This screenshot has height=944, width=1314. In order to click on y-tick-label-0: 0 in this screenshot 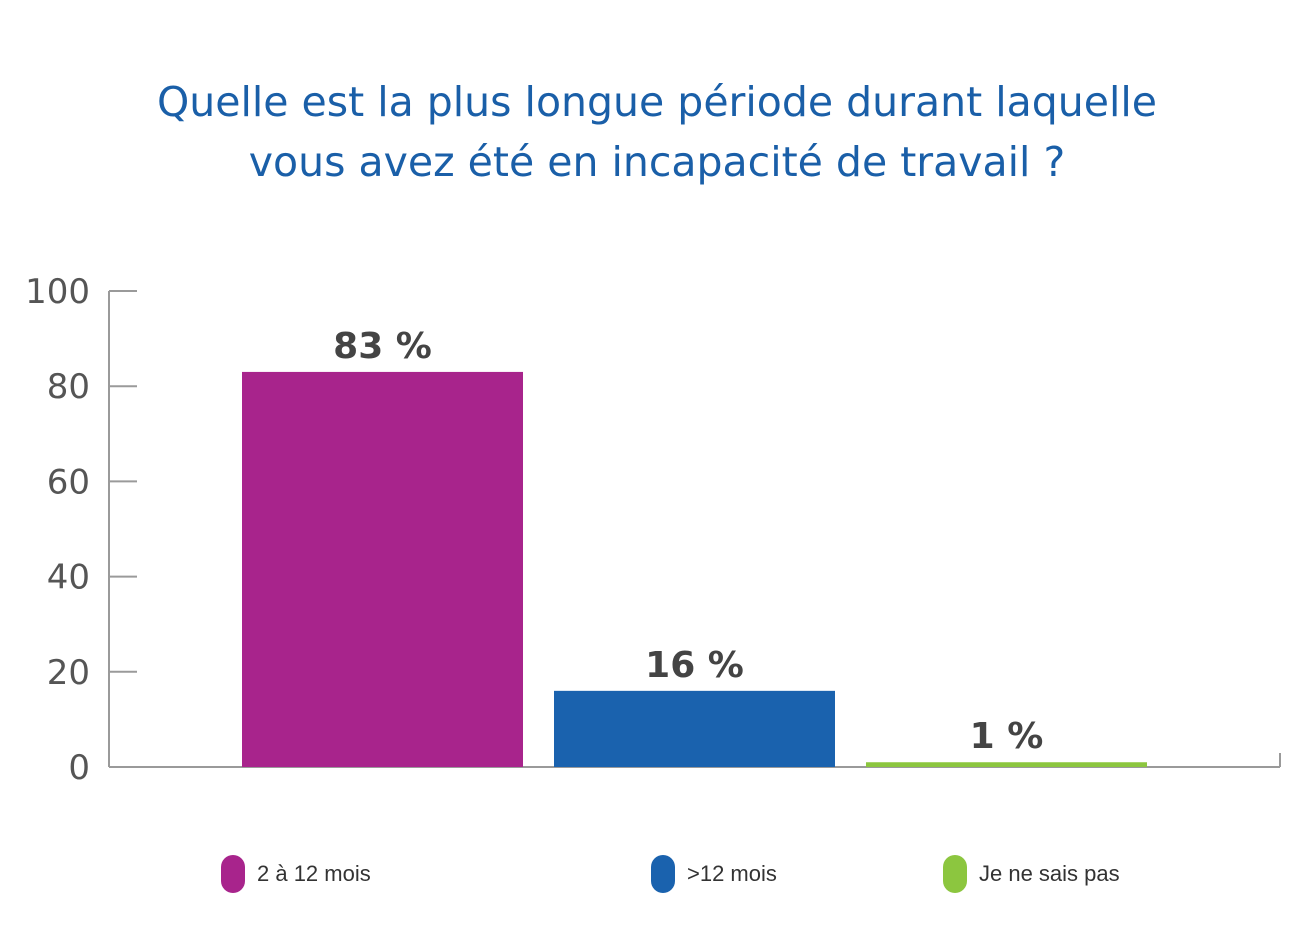, I will do `click(79, 768)`.